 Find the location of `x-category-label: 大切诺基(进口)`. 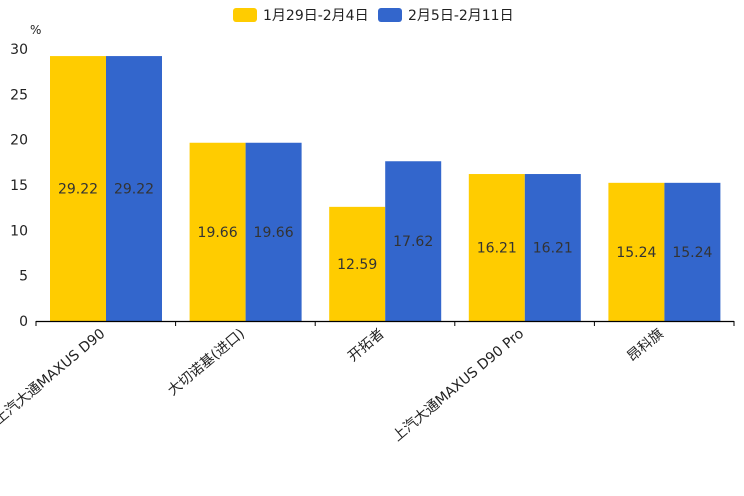

x-category-label: 大切诺基(进口) is located at coordinates (206, 362).